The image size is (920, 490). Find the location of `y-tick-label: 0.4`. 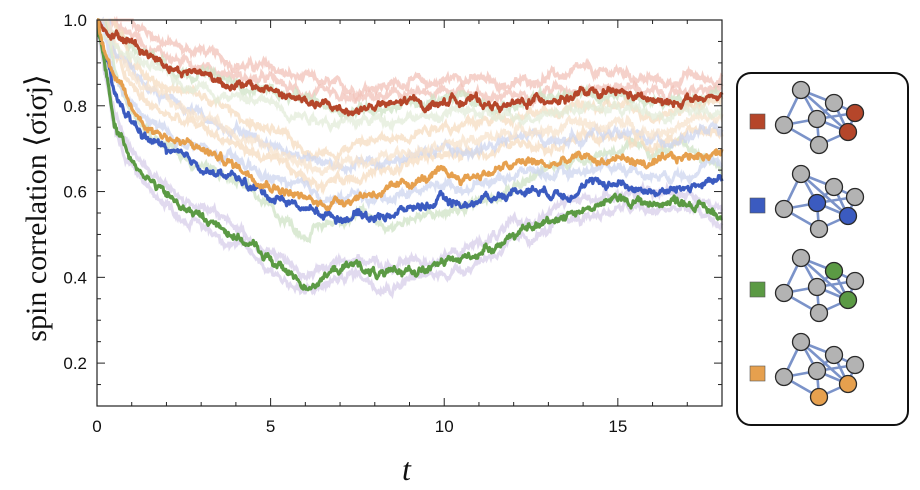

y-tick-label: 0.4 is located at coordinates (75, 277).